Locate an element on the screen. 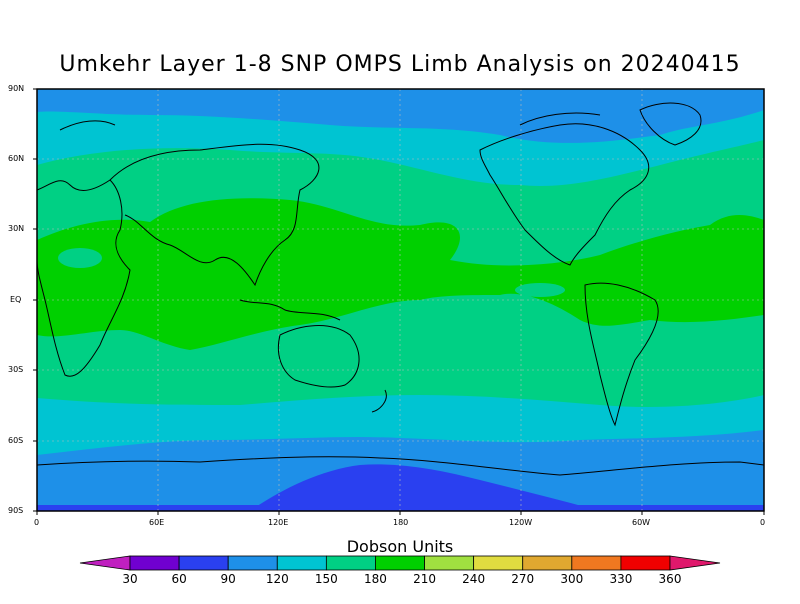 Image resolution: width=800 pixels, height=604 pixels. colorbar-tick-label: 60 is located at coordinates (179, 579).